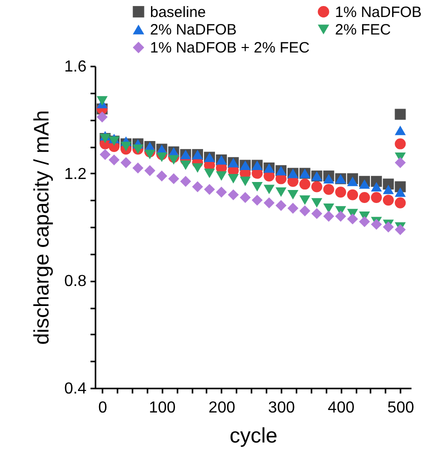 The height and width of the screenshot is (458, 448). What do you see at coordinates (103, 408) in the screenshot?
I see `x-tick-label: 0` at bounding box center [103, 408].